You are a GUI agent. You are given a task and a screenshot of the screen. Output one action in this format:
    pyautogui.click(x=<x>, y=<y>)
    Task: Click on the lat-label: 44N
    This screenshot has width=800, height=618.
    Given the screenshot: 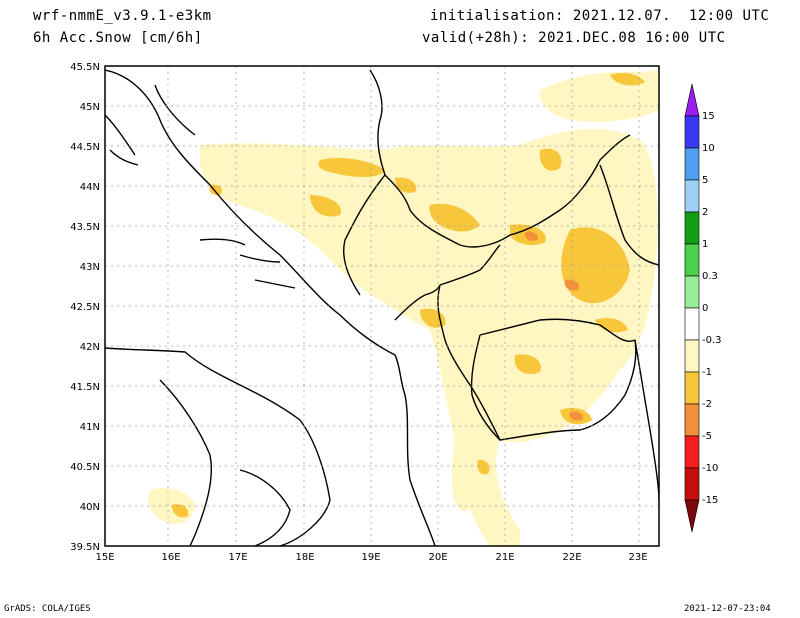 What is the action you would take?
    pyautogui.click(x=90, y=187)
    